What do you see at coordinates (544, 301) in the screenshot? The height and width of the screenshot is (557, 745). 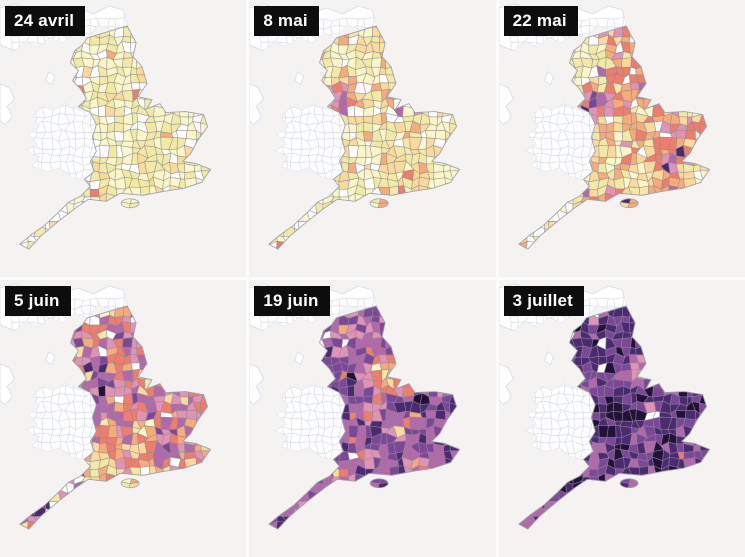 I see `panel-date-label: 3 juillet` at bounding box center [544, 301].